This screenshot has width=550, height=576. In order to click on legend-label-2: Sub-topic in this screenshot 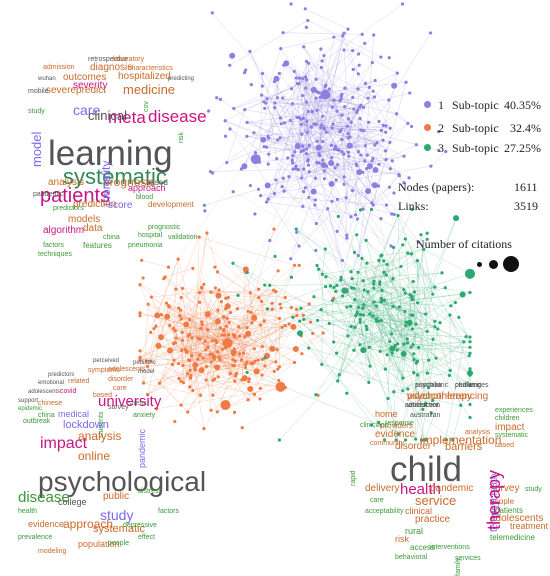, I will do `click(475, 128)`.